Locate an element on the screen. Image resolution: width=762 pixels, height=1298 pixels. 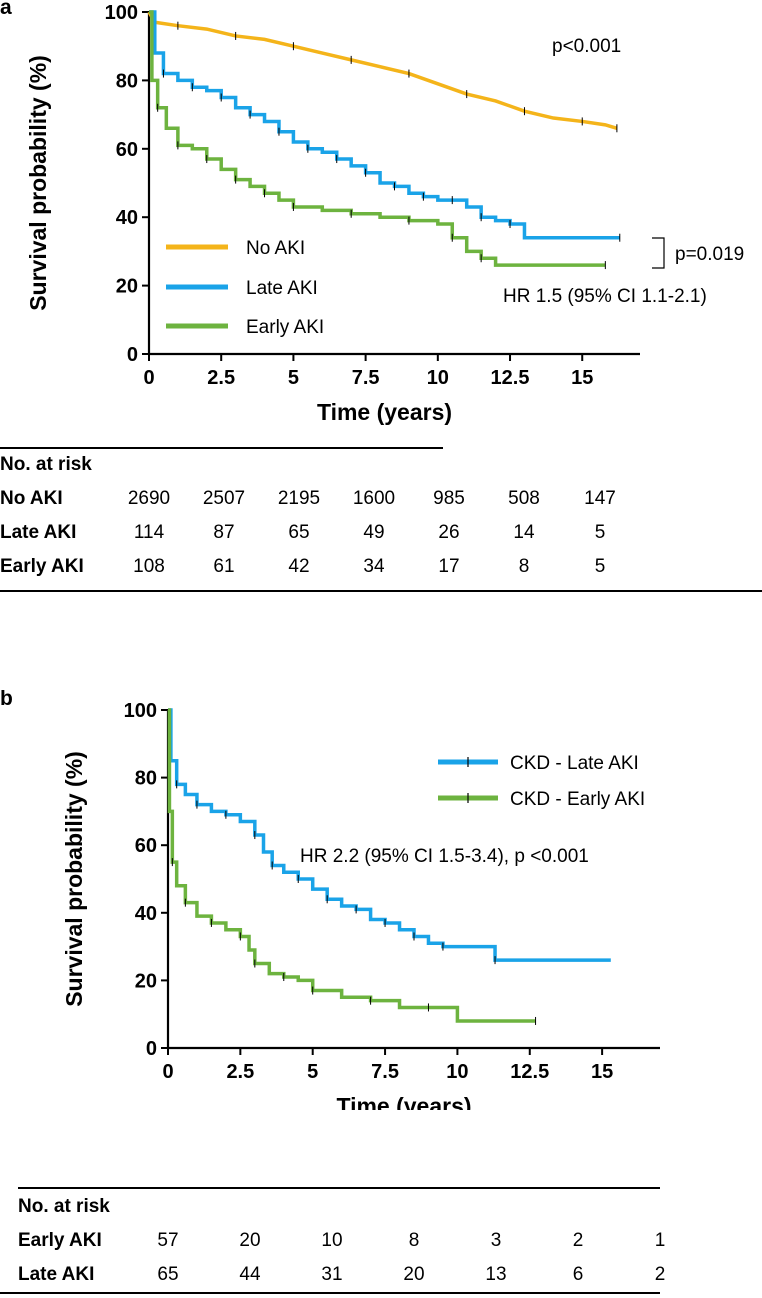
risk-value: 1600 is located at coordinates (374, 498).